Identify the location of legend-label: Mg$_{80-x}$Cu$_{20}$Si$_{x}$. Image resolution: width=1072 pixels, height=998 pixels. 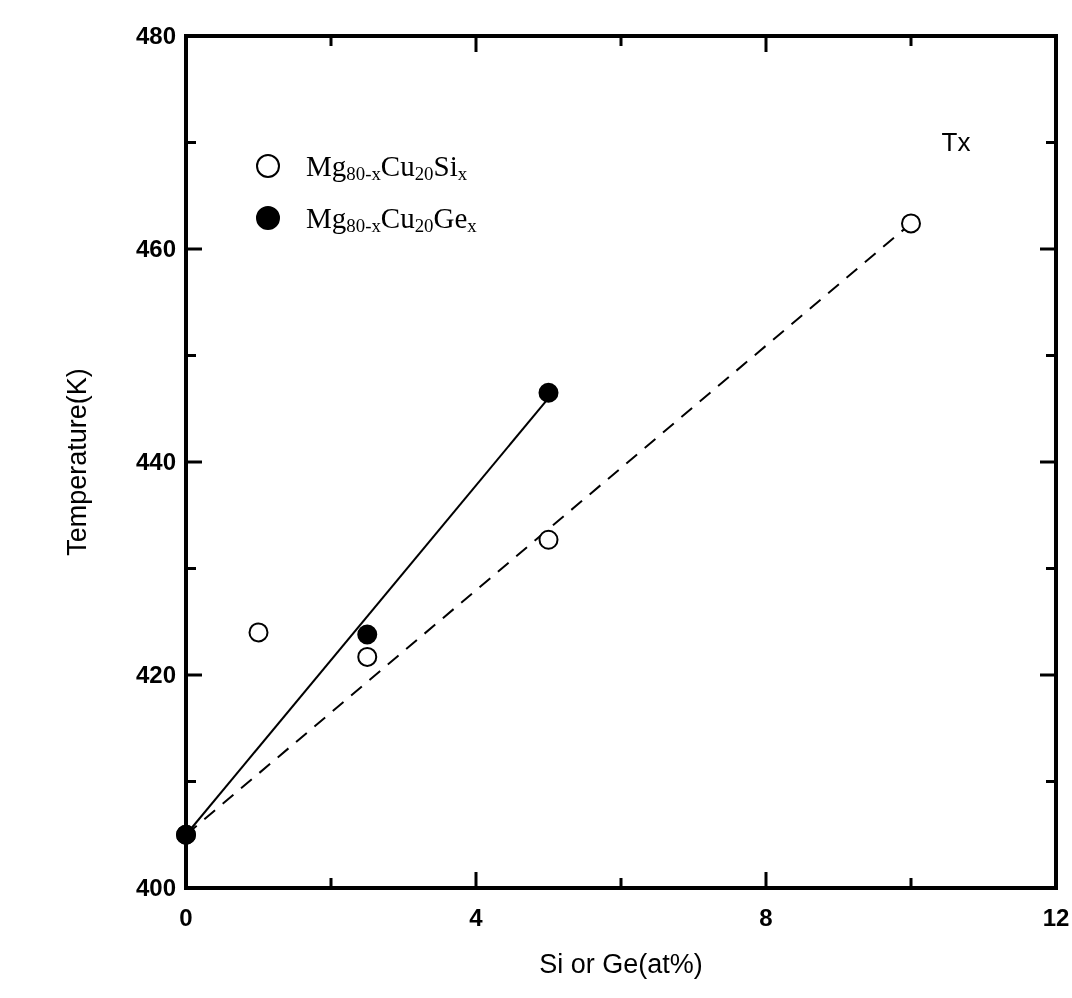
(387, 167).